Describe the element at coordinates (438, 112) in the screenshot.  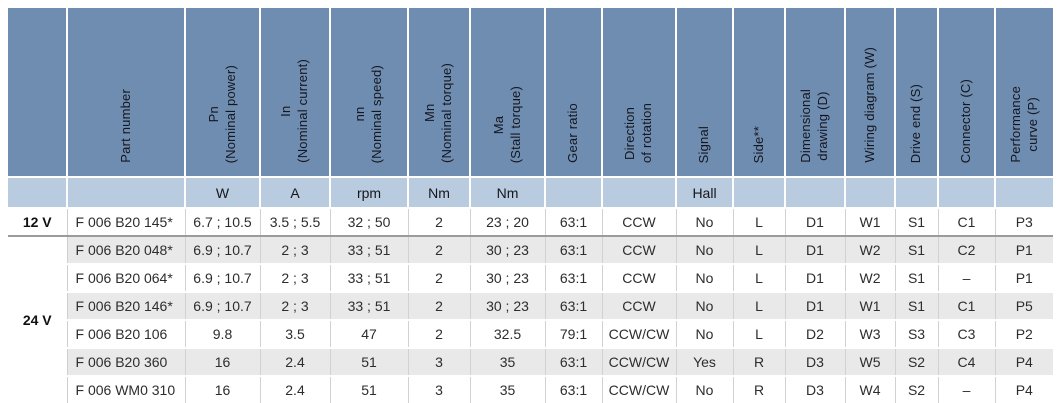
I see `column-label: Mn (Nominal torque)` at that location.